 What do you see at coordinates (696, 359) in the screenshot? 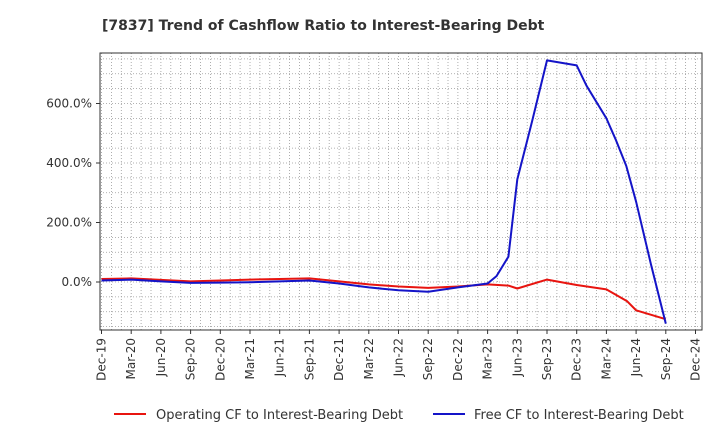
I see `x-tick-label: Dec-24` at bounding box center [696, 359].